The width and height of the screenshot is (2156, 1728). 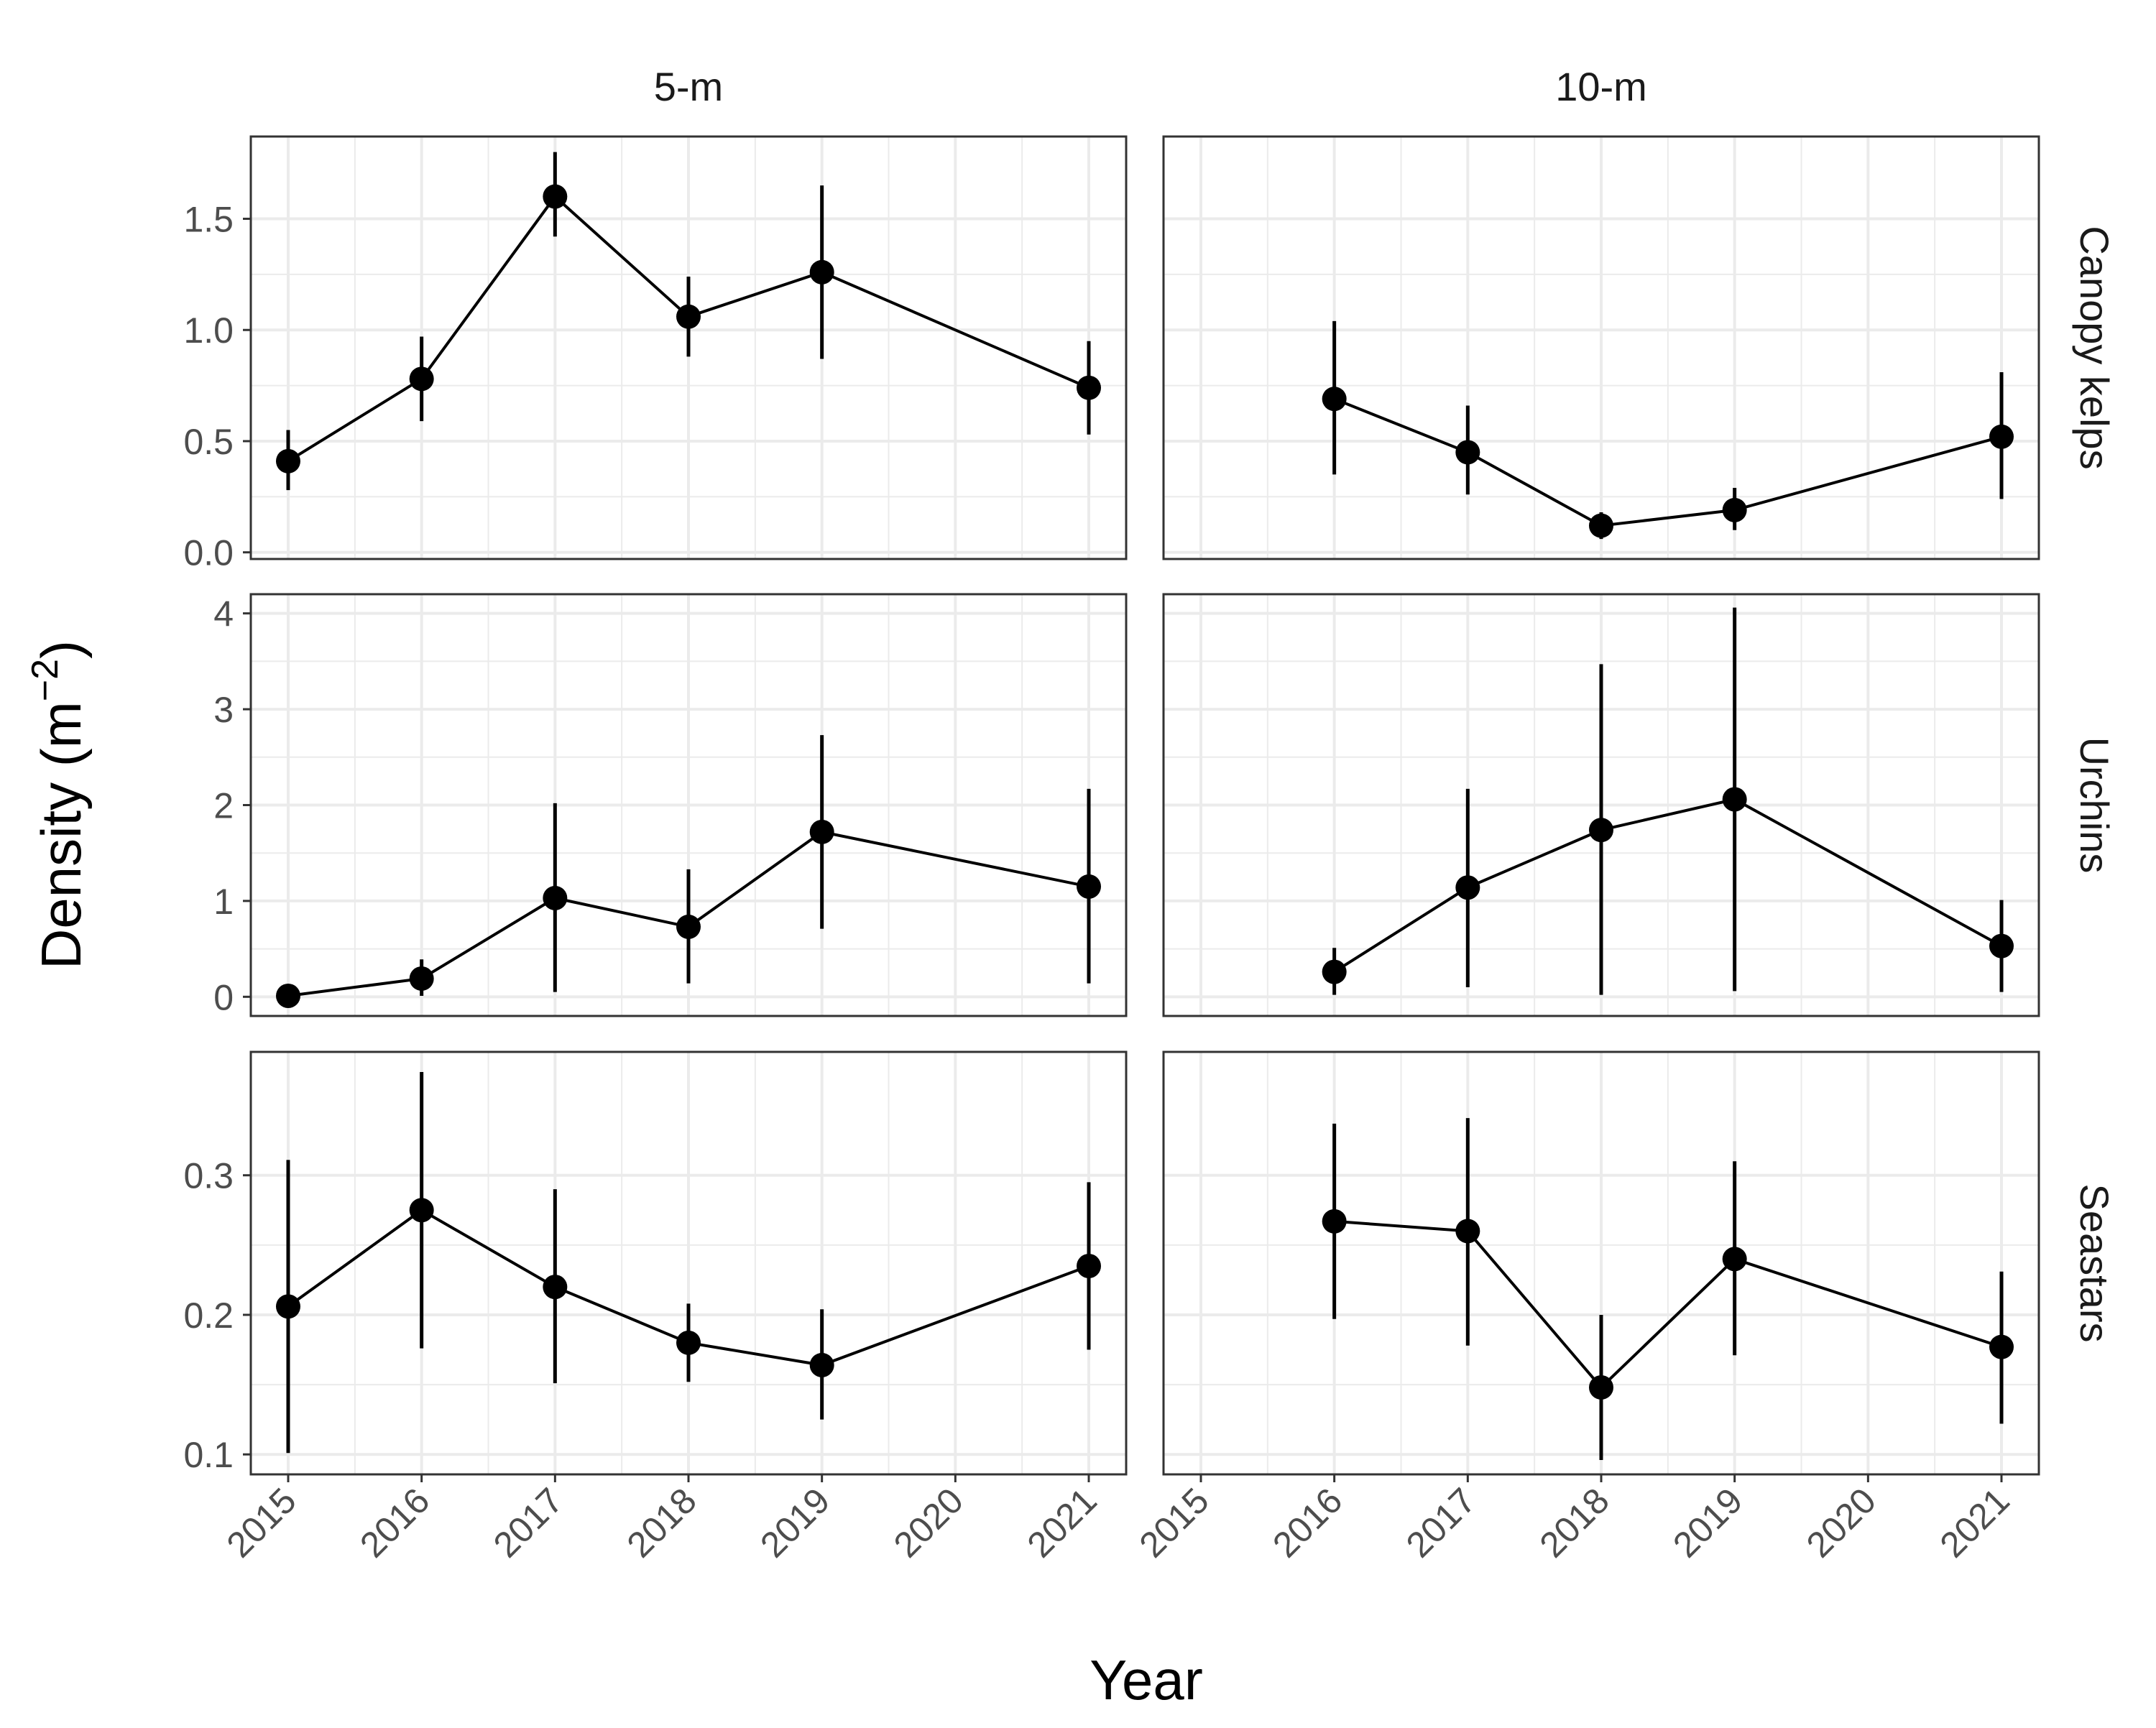 What do you see at coordinates (1734, 510) in the screenshot?
I see `data-point-canopy-kelps-10-m-2019` at bounding box center [1734, 510].